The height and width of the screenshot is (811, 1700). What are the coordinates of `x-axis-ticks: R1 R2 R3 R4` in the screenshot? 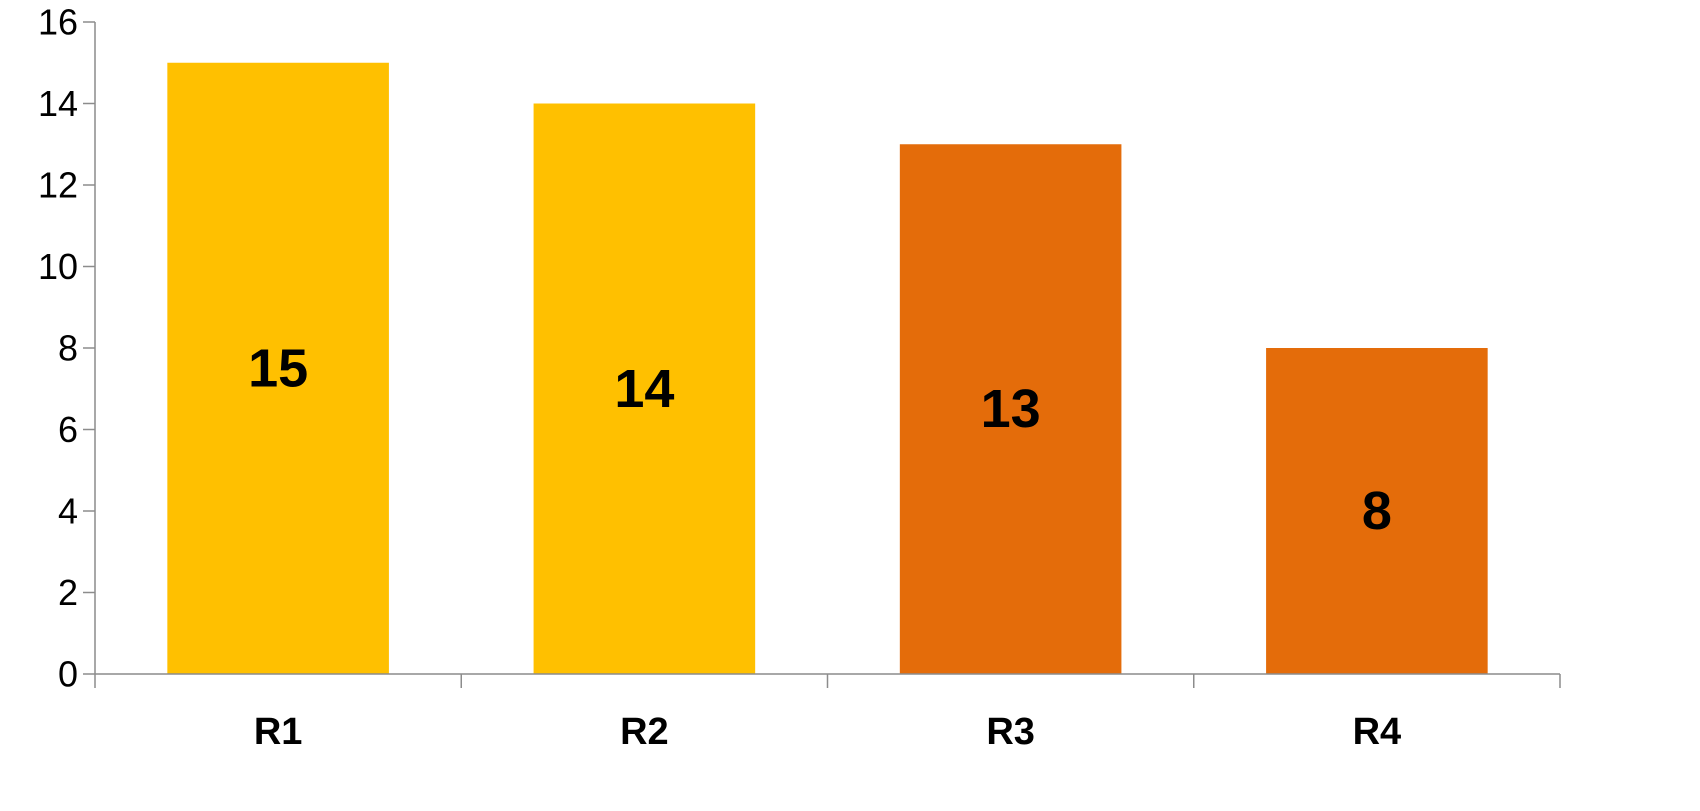 It's located at (827, 713).